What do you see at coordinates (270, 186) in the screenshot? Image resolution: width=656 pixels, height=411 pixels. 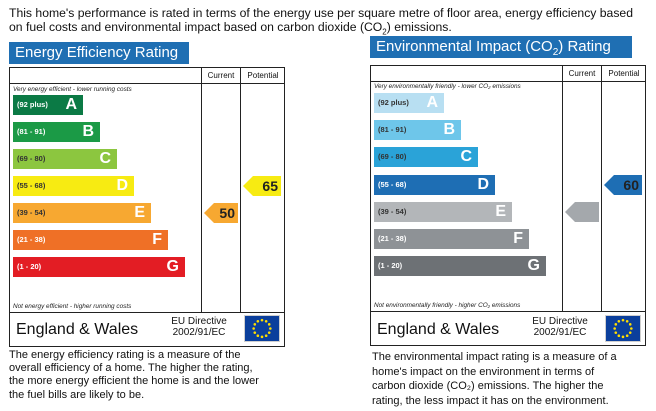 I see `potential-rating-value: 65` at bounding box center [270, 186].